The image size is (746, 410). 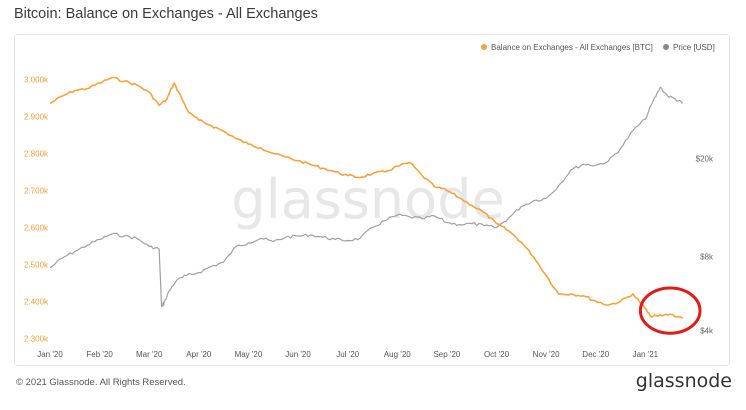 I want to click on y-right-tick-label: $4k, so click(x=707, y=331).